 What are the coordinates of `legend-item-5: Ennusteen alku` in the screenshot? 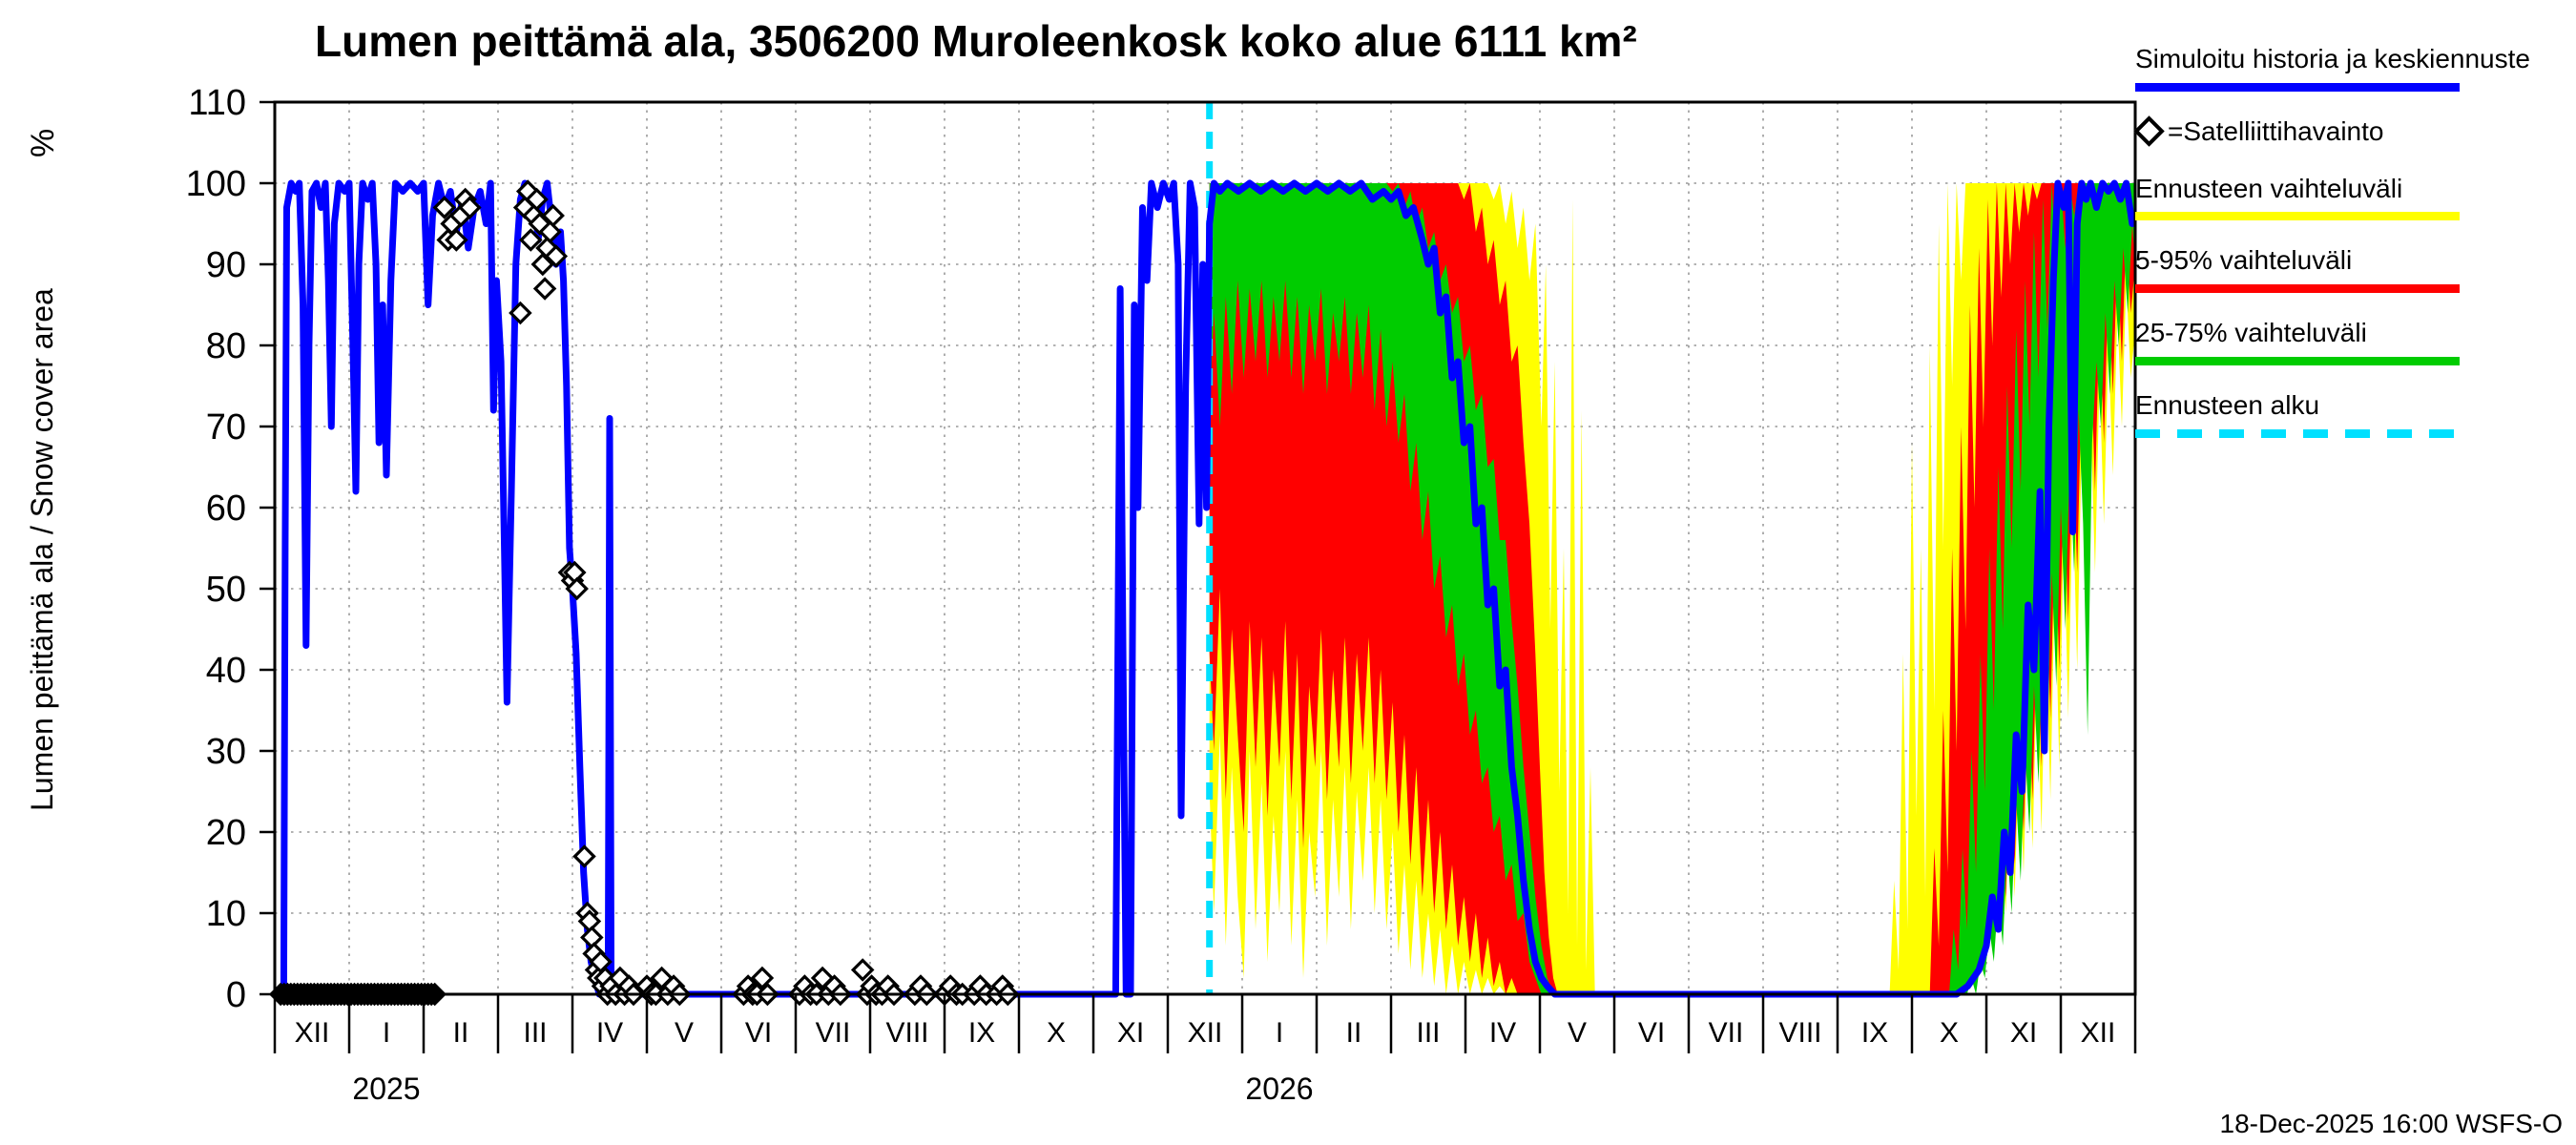 It's located at (2352, 413).